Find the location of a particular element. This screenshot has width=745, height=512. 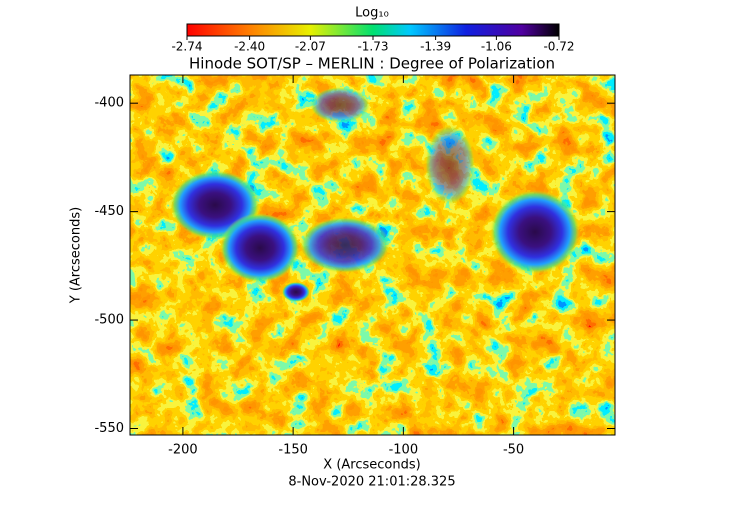

colorbar-tick-label: -2.40 is located at coordinates (249, 47).